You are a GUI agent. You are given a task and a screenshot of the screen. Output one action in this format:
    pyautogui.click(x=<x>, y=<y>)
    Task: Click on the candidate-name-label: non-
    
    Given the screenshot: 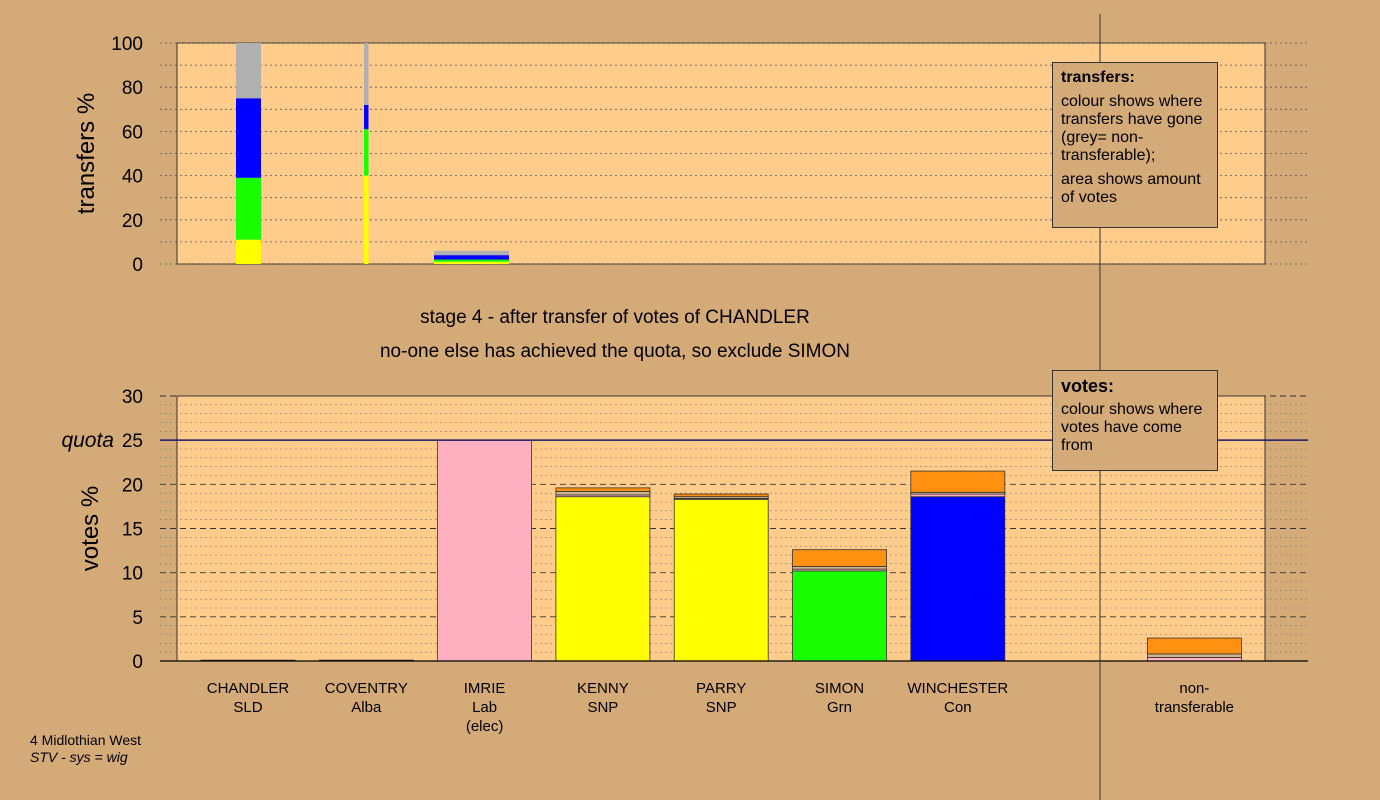 What is the action you would take?
    pyautogui.click(x=1194, y=688)
    